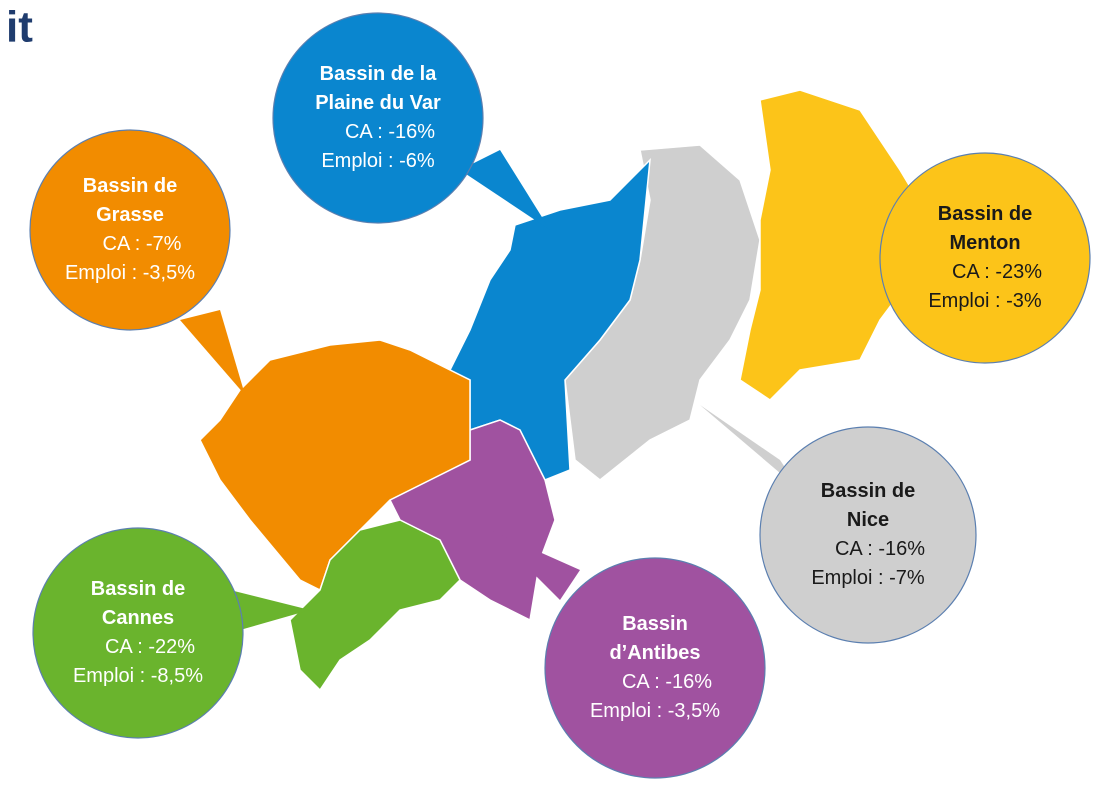 Image resolution: width=1109 pixels, height=792 pixels. What do you see at coordinates (142, 244) in the screenshot?
I see `bubble-ca: CA : -7%` at bounding box center [142, 244].